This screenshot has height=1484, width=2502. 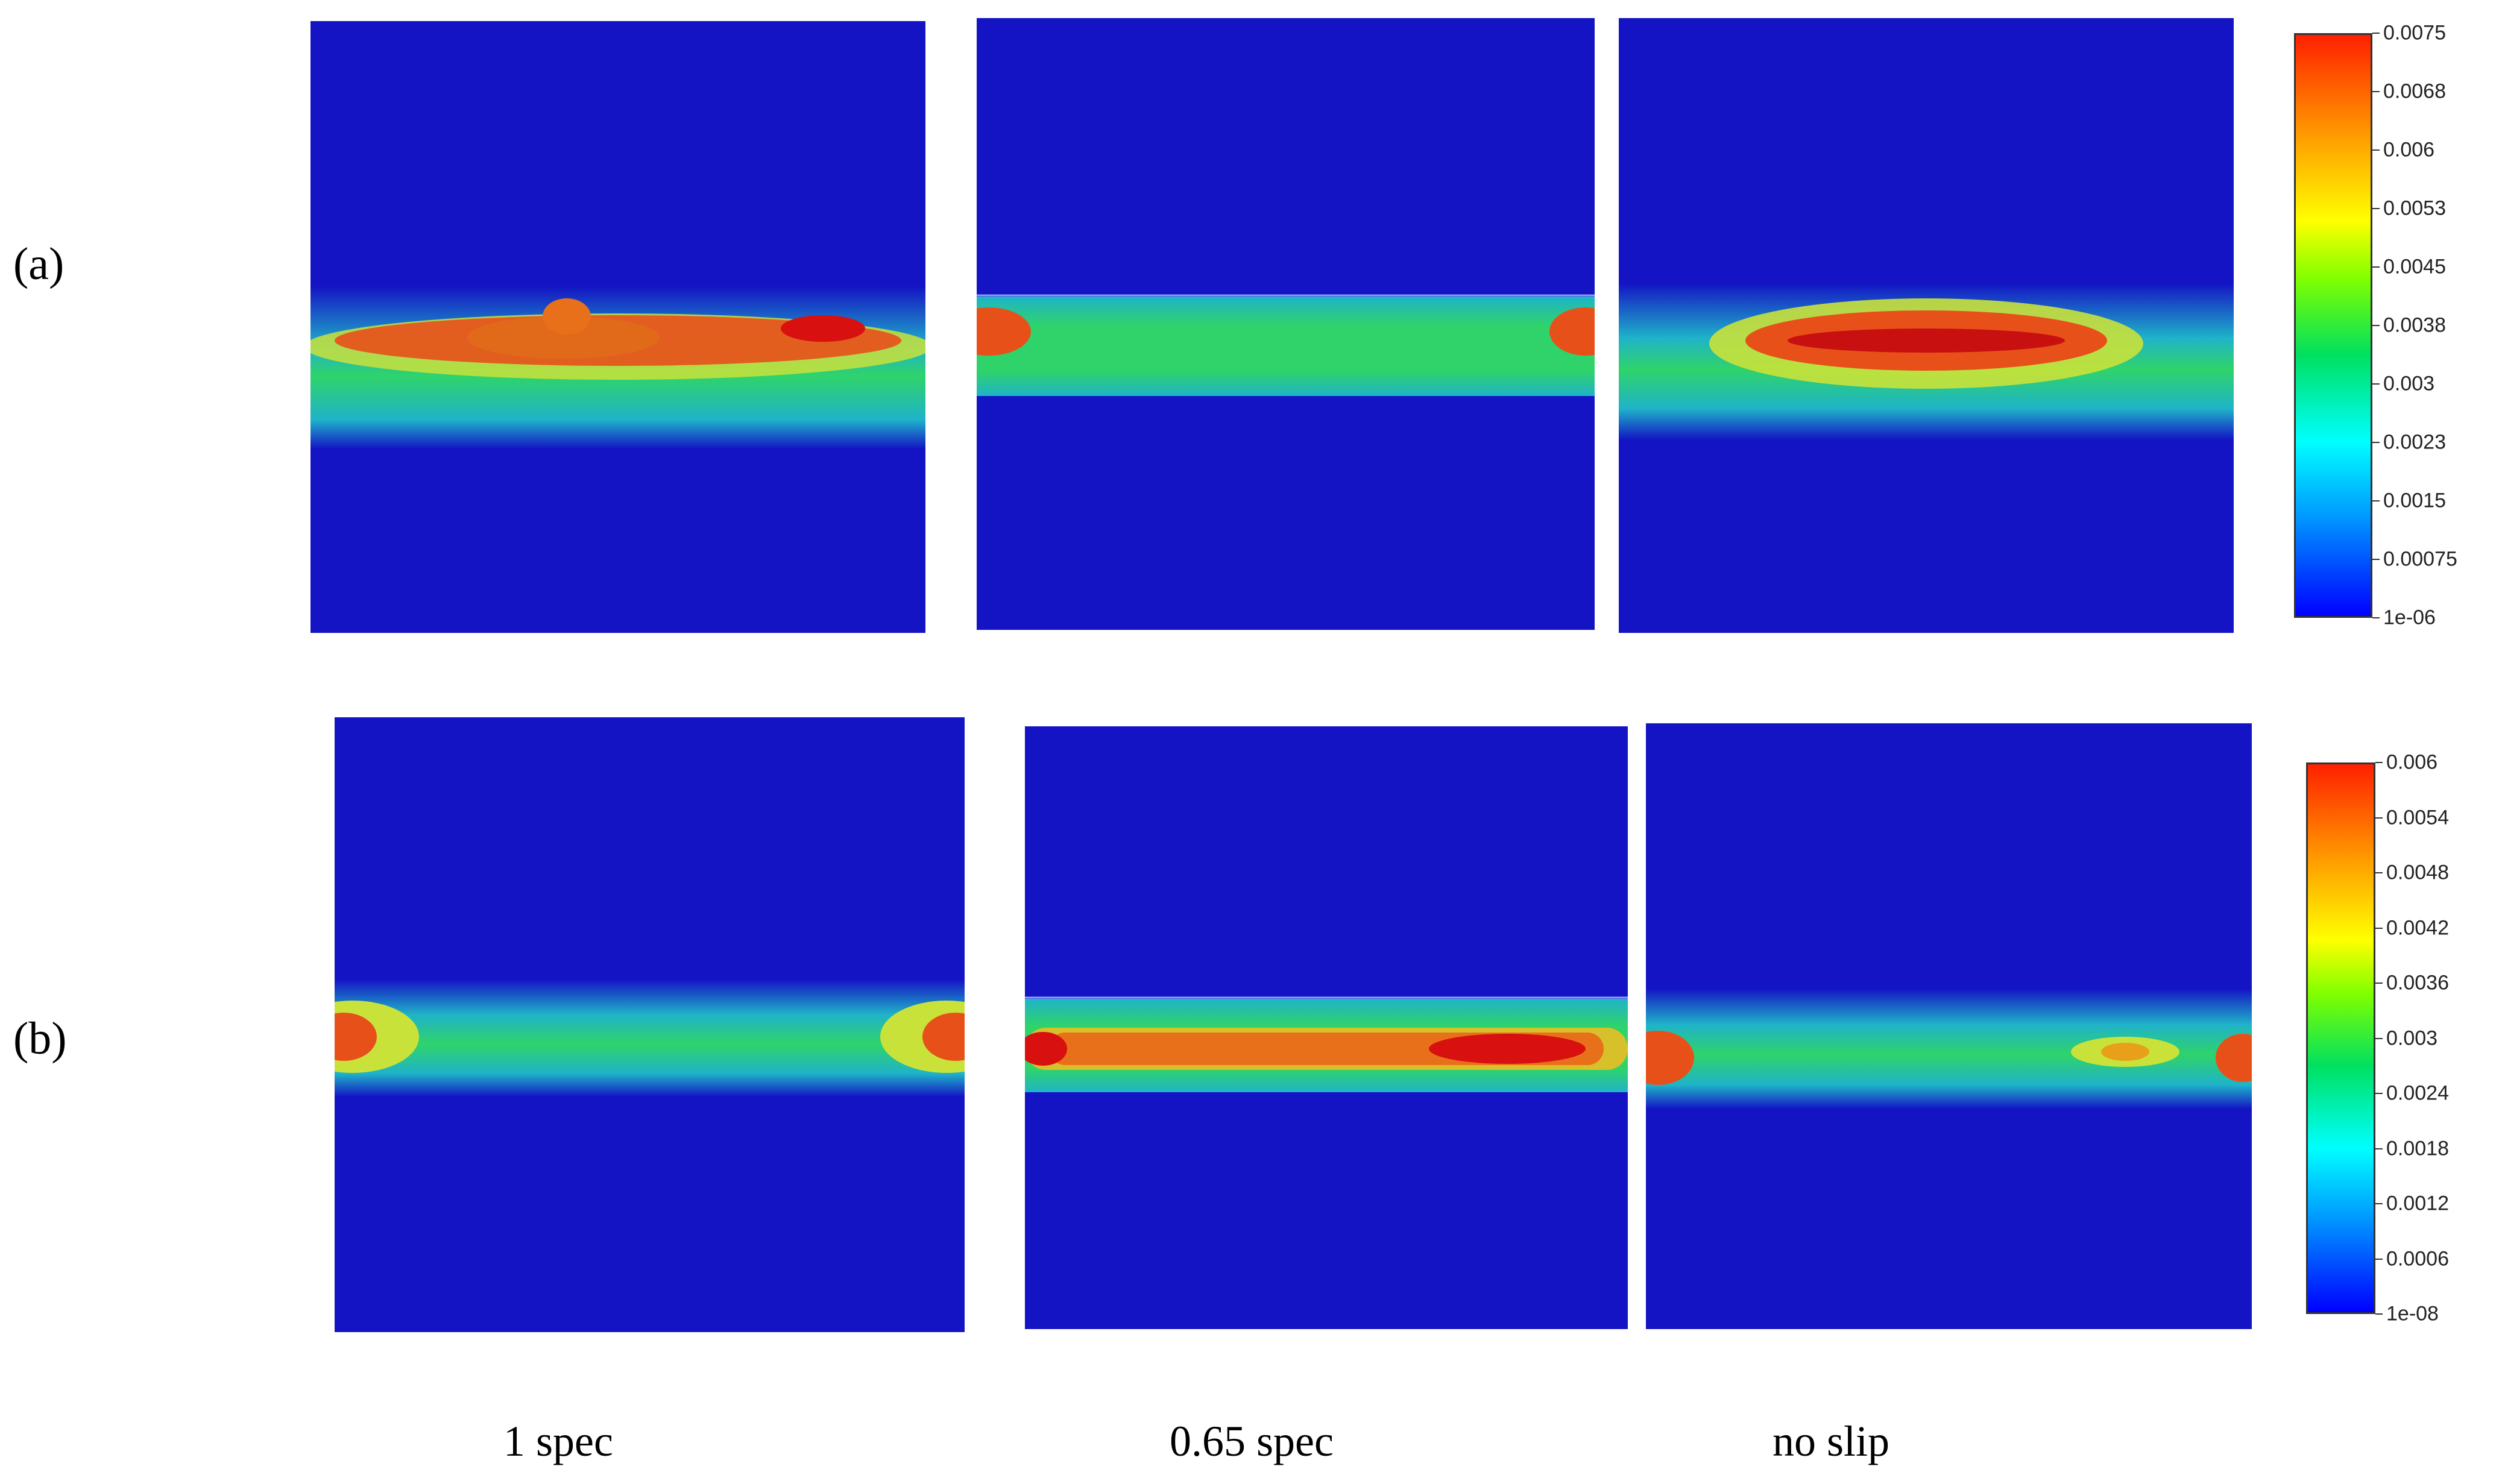 What do you see at coordinates (617, 327) in the screenshot?
I see `panel-a-1-spec` at bounding box center [617, 327].